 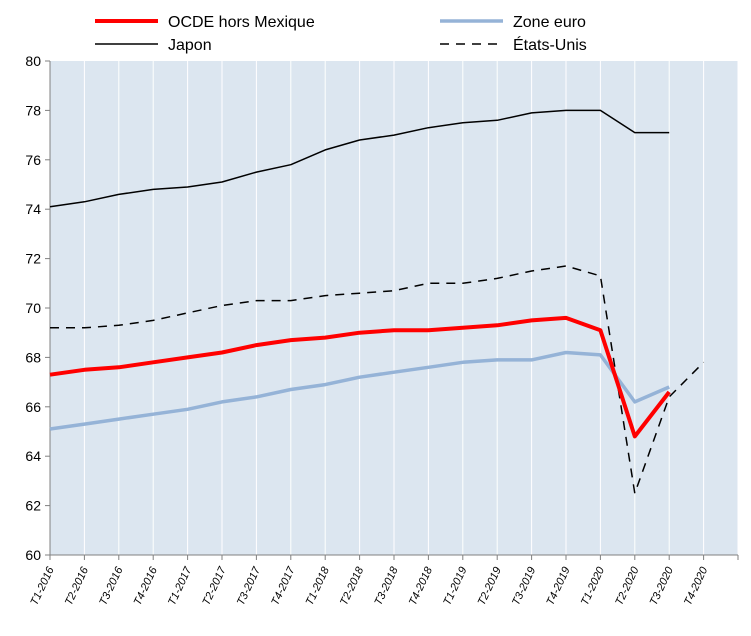 What do you see at coordinates (33, 209) in the screenshot?
I see `y-tick-label: 74` at bounding box center [33, 209].